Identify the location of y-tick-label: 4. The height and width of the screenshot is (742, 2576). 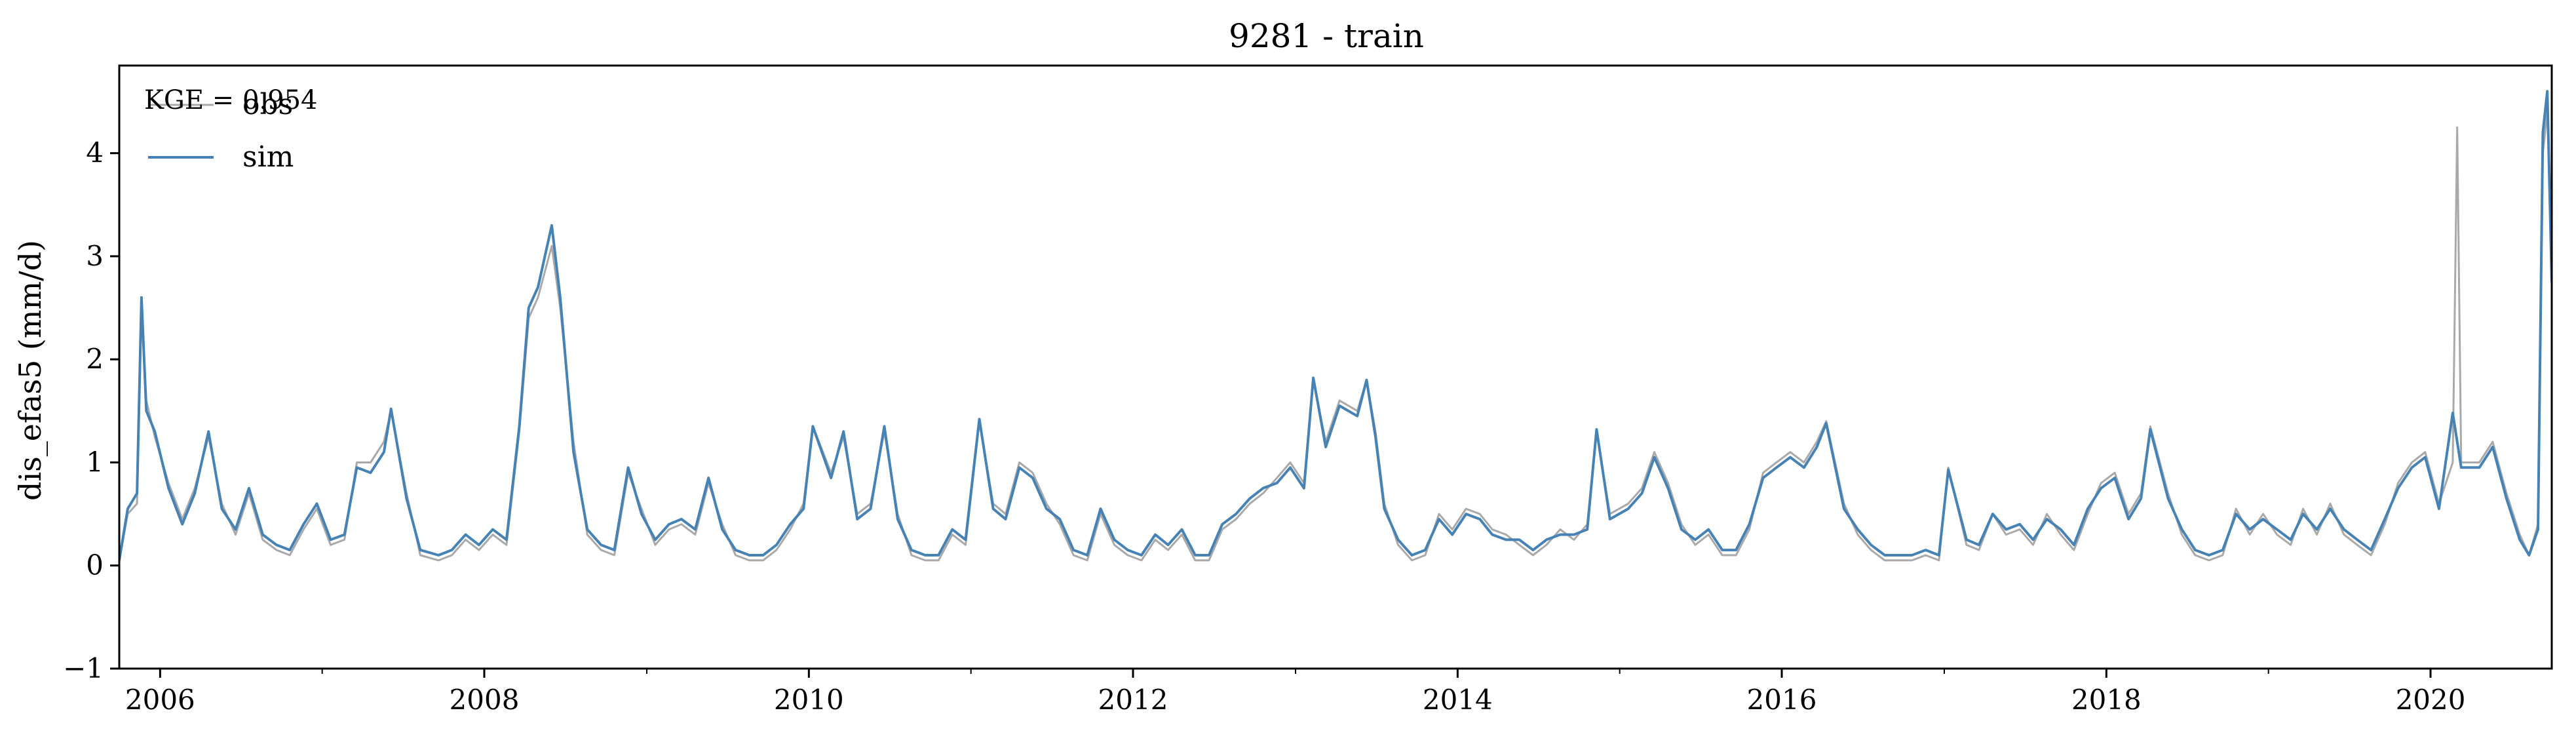
(95, 153).